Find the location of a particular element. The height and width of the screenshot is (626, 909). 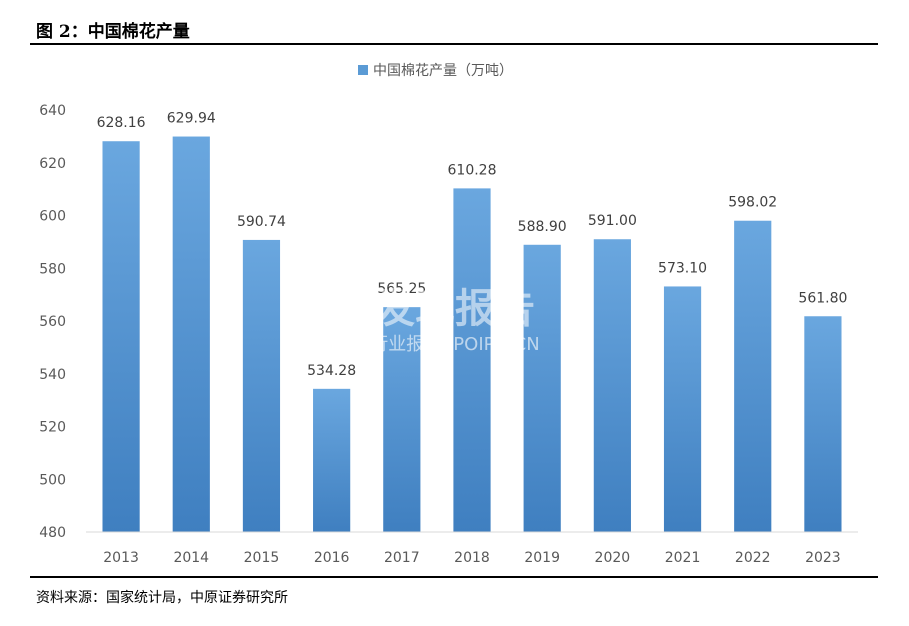

y-tick-label: 500 is located at coordinates (52, 480).